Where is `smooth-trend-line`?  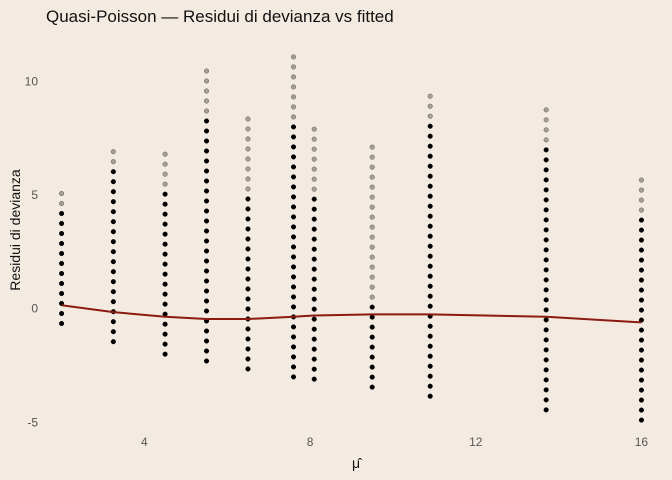
smooth-trend-line is located at coordinates (351, 314).